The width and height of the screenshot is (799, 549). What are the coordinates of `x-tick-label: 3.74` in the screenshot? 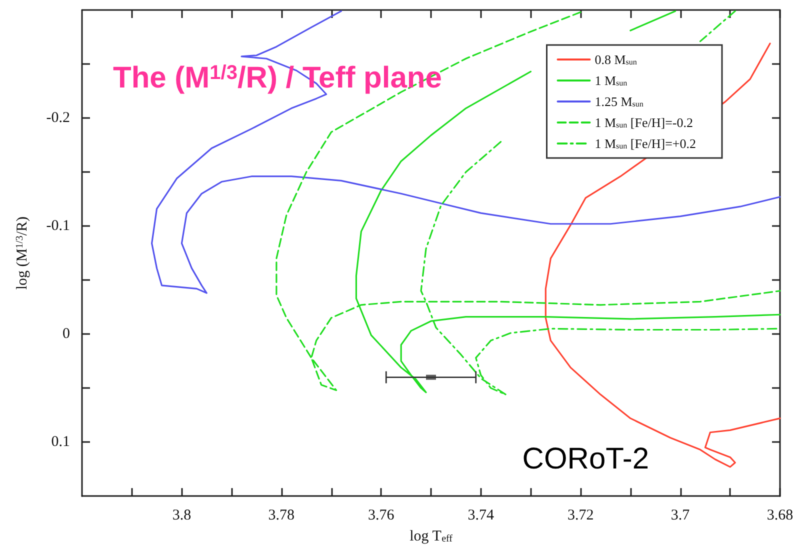 It's located at (481, 516).